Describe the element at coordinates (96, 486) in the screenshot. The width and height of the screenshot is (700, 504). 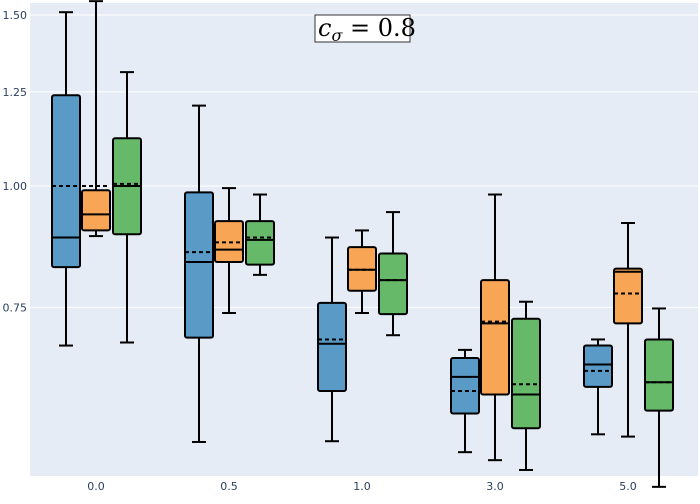
I see `x-tick-label: 0.0` at that location.